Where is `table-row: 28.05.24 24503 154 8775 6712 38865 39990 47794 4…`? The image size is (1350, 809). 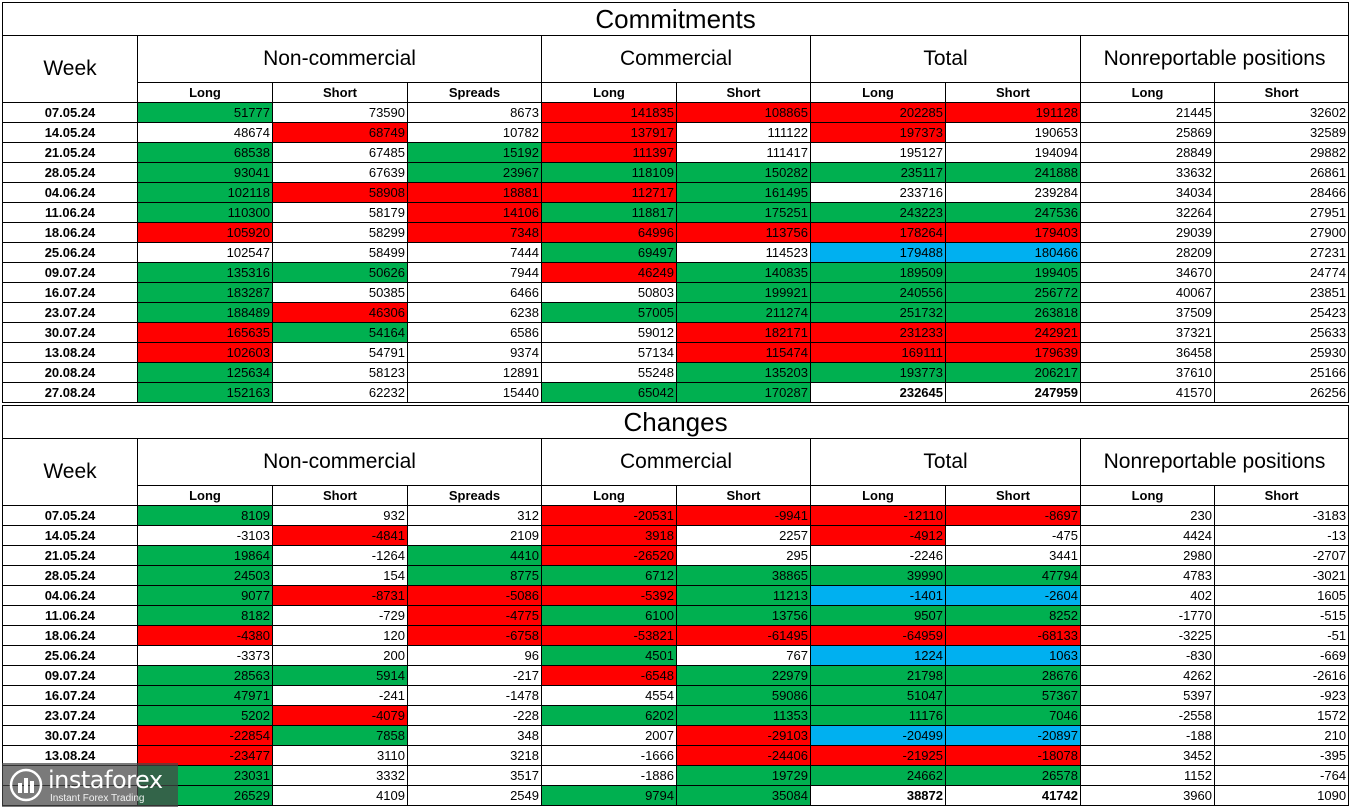
table-row: 28.05.24 24503 154 8775 6712 38865 39990 47794 4… is located at coordinates (676, 575).